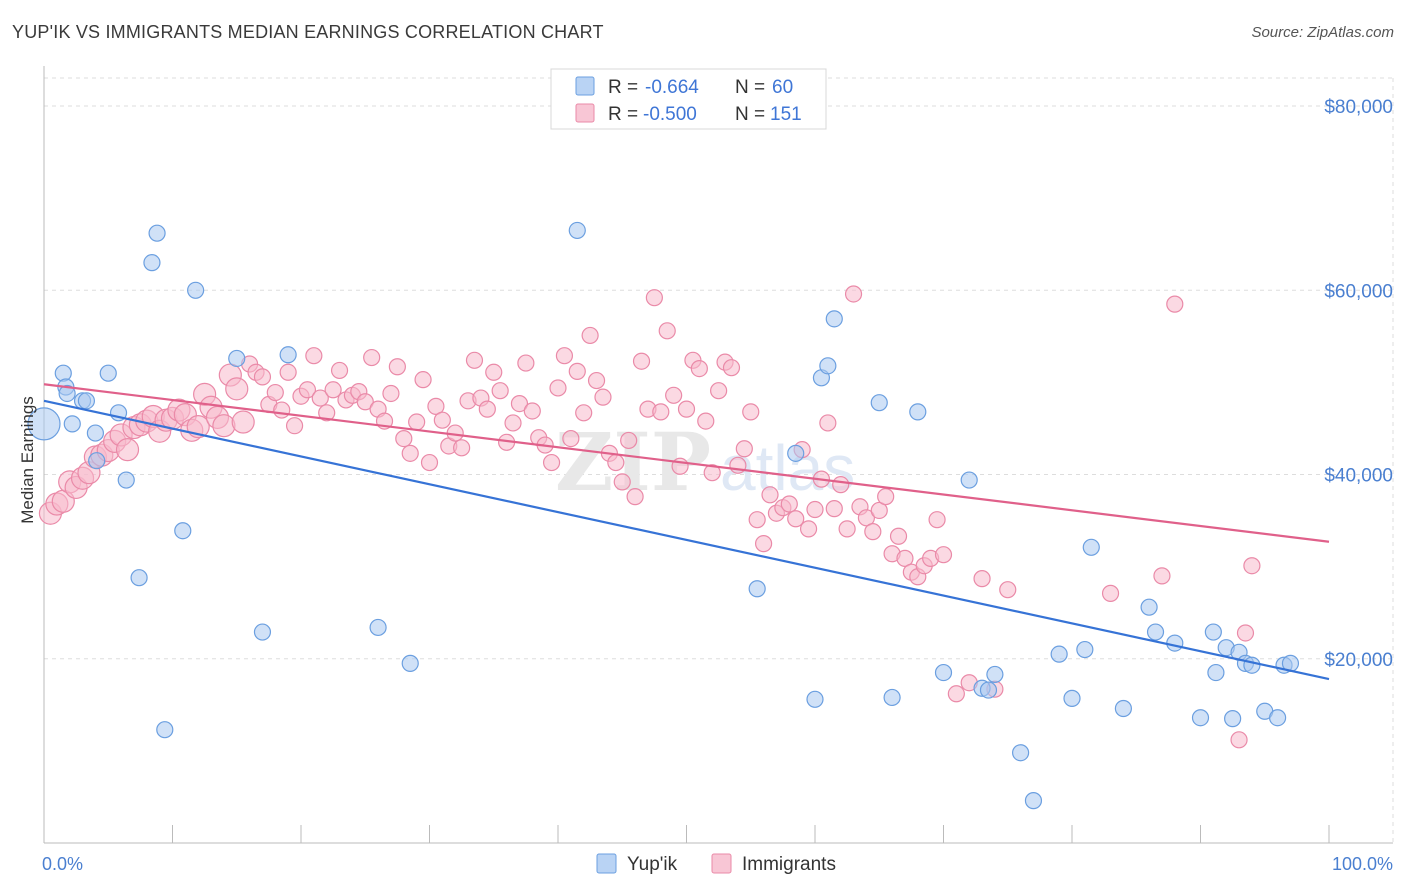 The height and width of the screenshot is (892, 1406). I want to click on x-min-label: 0.0%, so click(62, 864).